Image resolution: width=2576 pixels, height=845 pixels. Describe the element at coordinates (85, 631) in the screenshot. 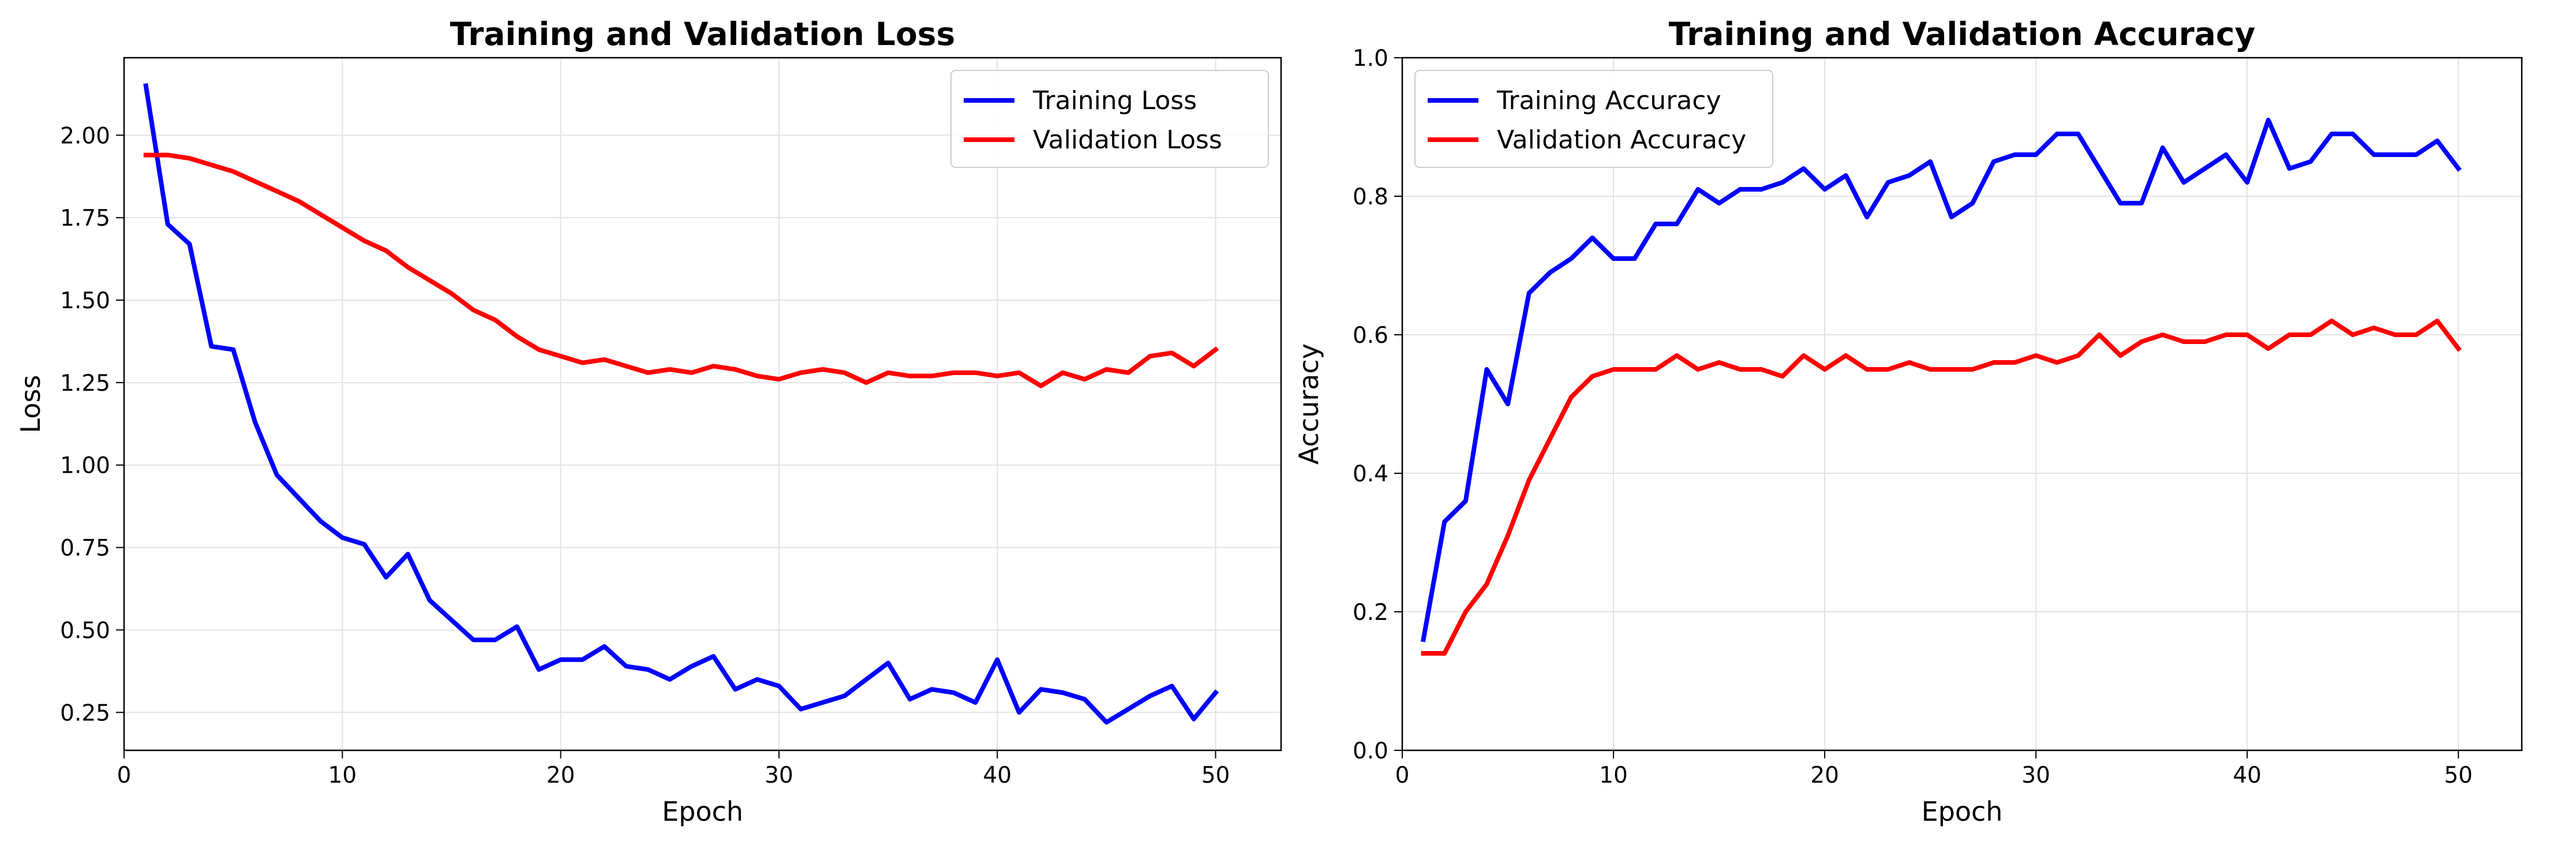

I see `y-tick-label: 0.50` at that location.